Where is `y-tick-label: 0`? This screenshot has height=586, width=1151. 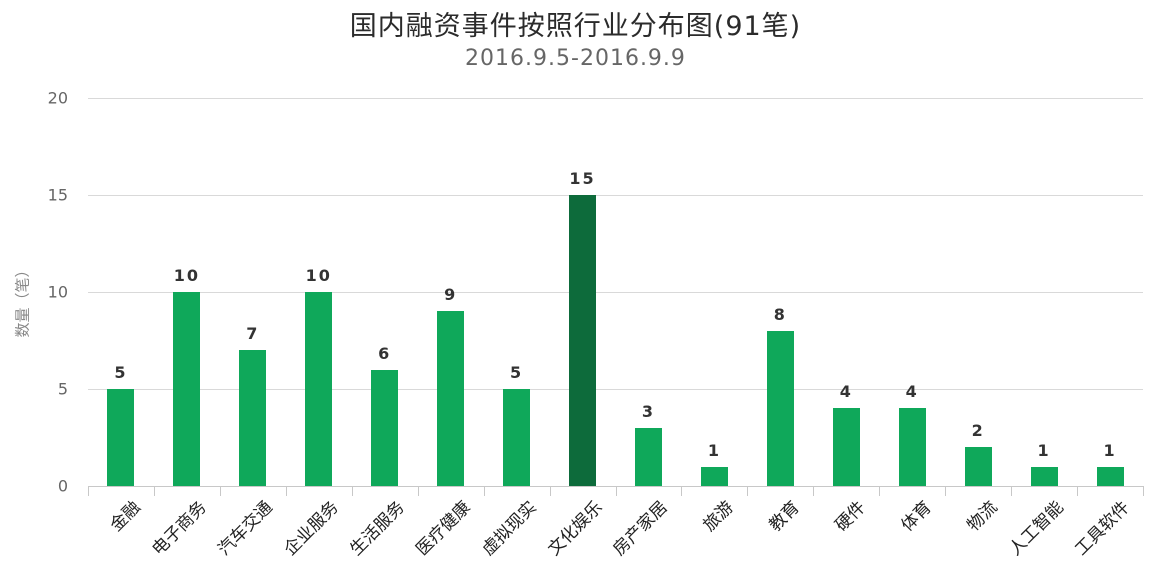
y-tick-label: 0 is located at coordinates (62, 486).